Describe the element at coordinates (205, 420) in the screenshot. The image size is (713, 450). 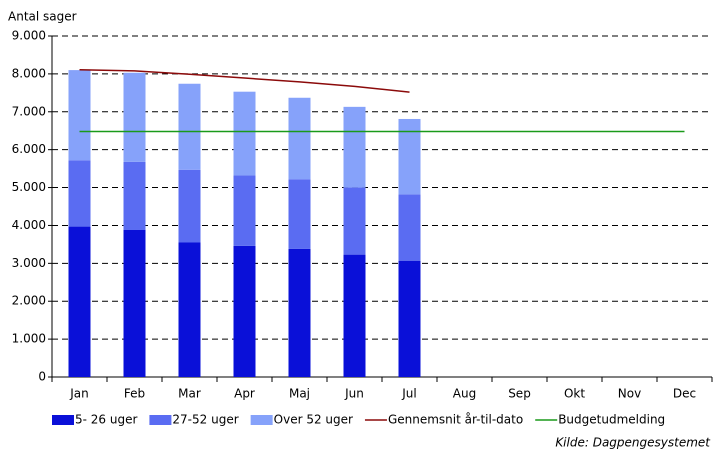
I see `legend-label: 27-52 uger` at that location.